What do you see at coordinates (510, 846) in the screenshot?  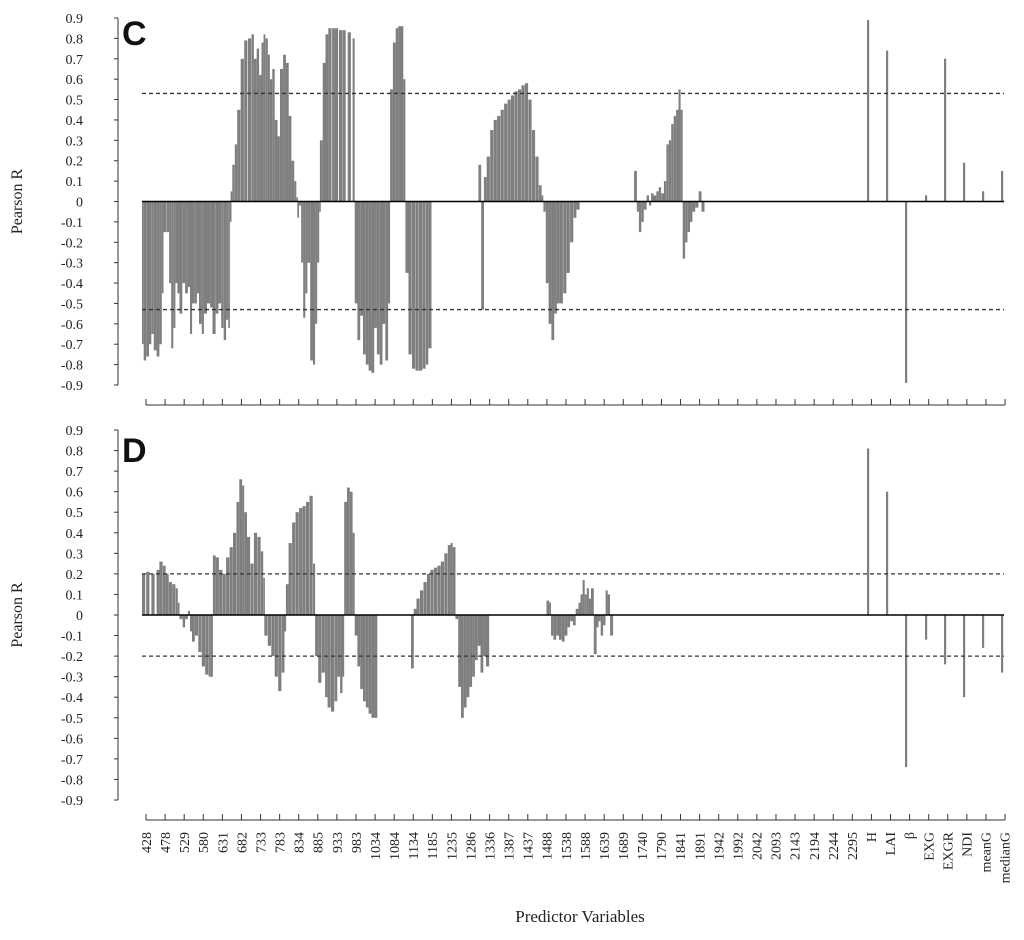 I see `x-tick-label: 1387` at bounding box center [510, 846].